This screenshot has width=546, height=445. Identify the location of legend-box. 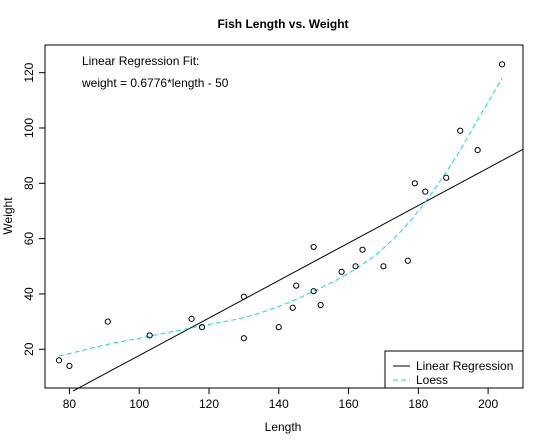
(454, 369).